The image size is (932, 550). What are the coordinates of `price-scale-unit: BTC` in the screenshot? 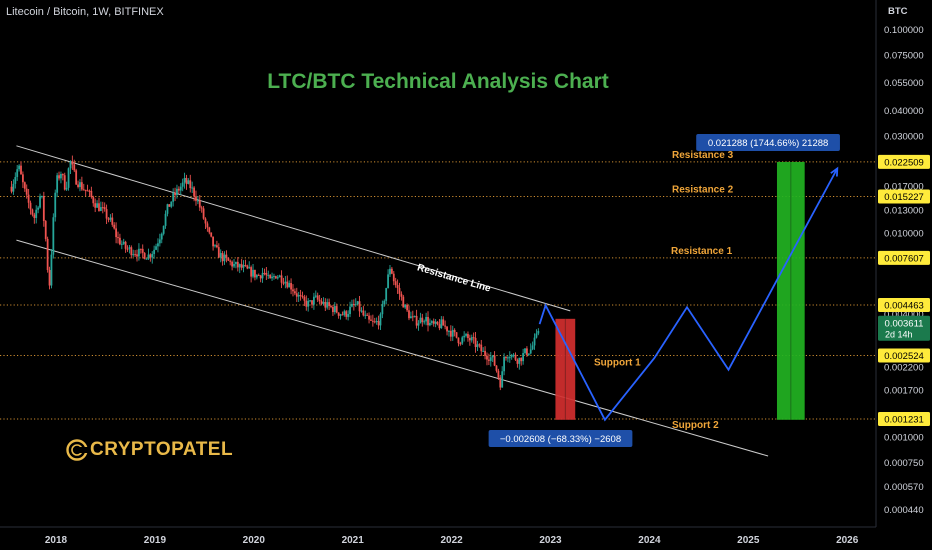 It's located at (898, 11).